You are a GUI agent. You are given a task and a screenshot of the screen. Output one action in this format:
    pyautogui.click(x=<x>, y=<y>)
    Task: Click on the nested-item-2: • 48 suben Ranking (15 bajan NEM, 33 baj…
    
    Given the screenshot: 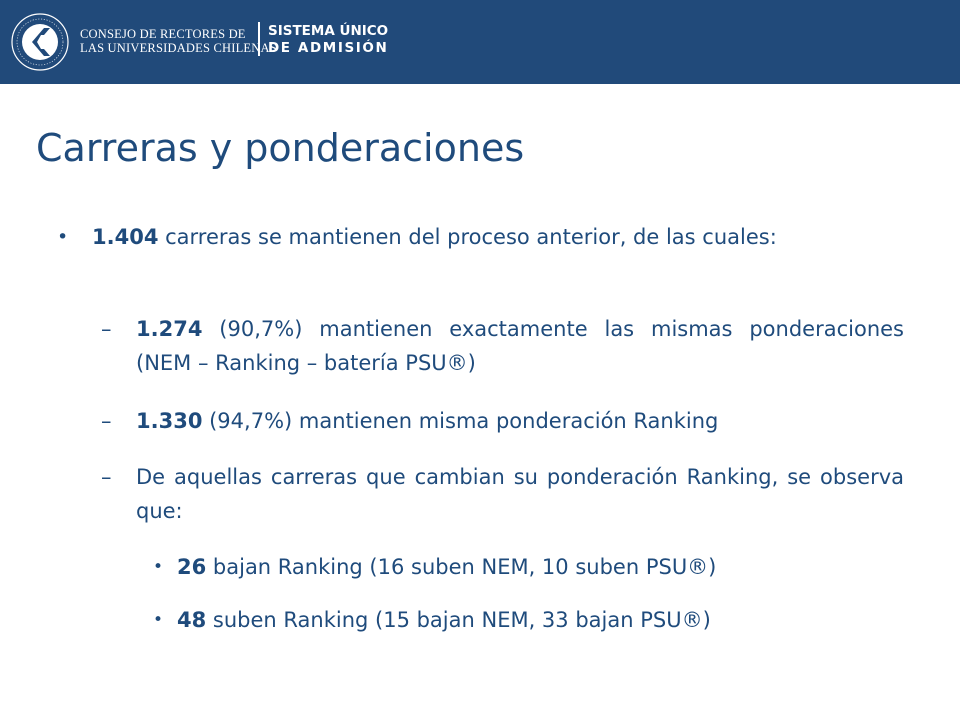 What is the action you would take?
    pyautogui.click(x=525, y=620)
    